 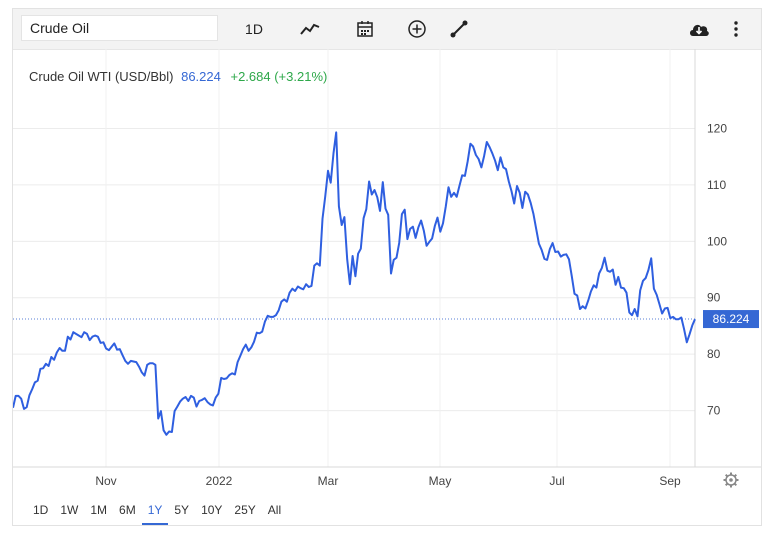 What do you see at coordinates (440, 481) in the screenshot?
I see `x-tick-label: May` at bounding box center [440, 481].